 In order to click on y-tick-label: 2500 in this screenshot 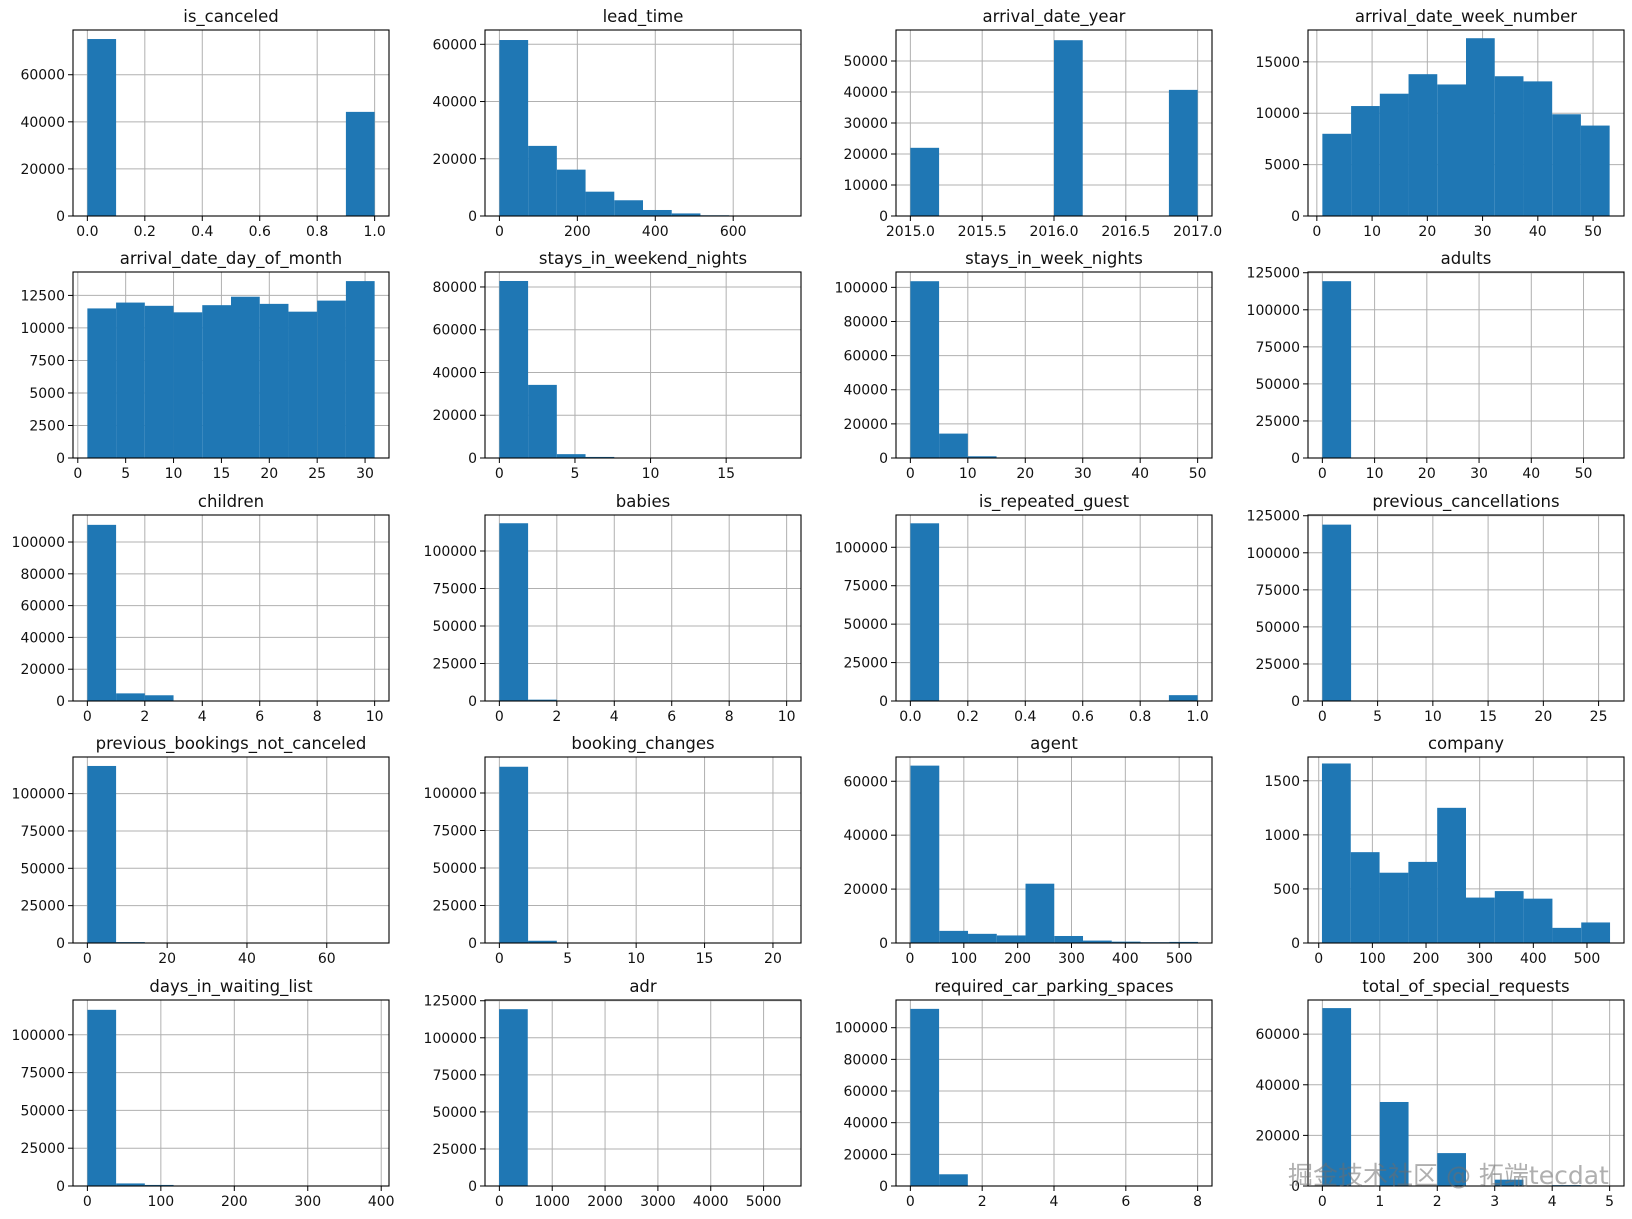, I will do `click(47, 426)`.